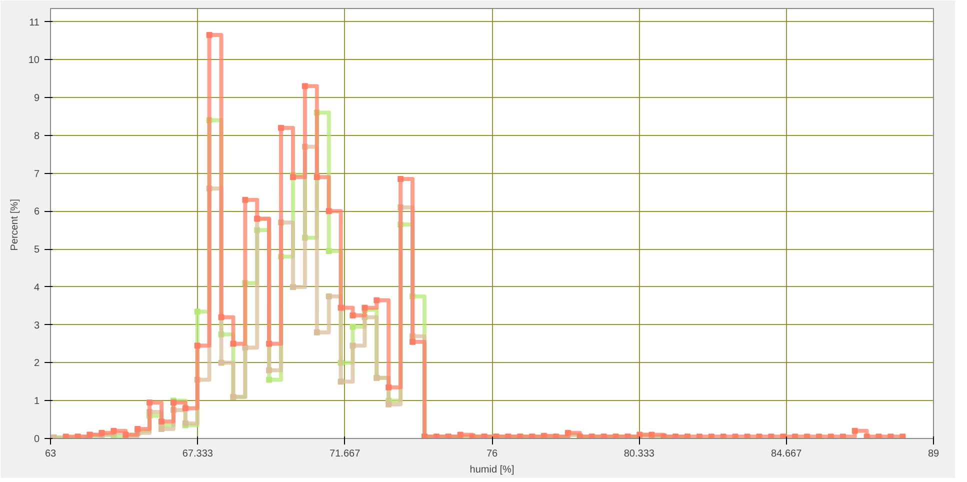  I want to click on x-tick-label: 76, so click(492, 454).